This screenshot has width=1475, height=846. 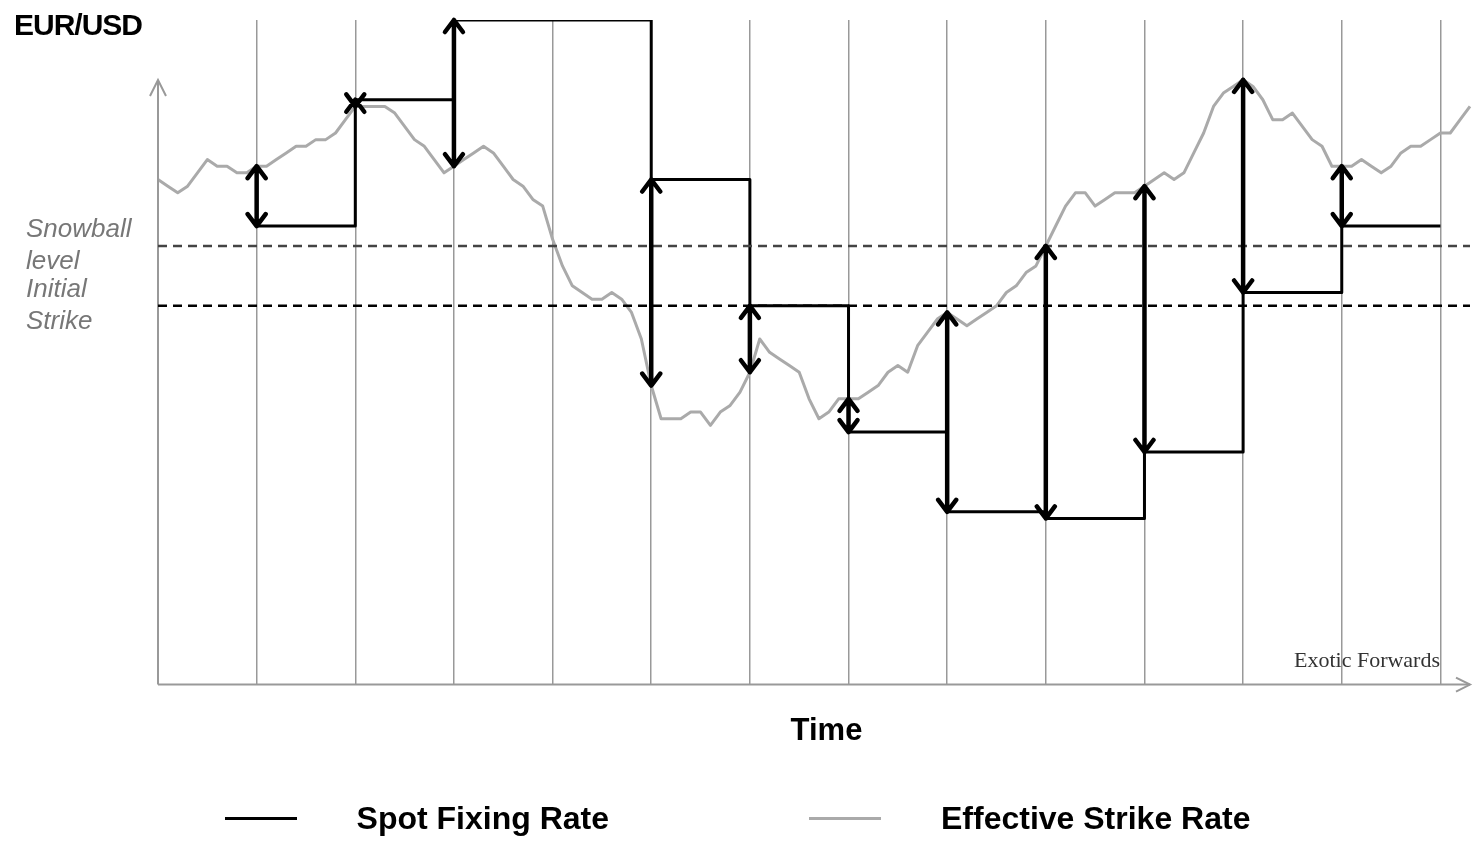 I want to click on annotation: Exotic Forwards, so click(x=1366, y=660).